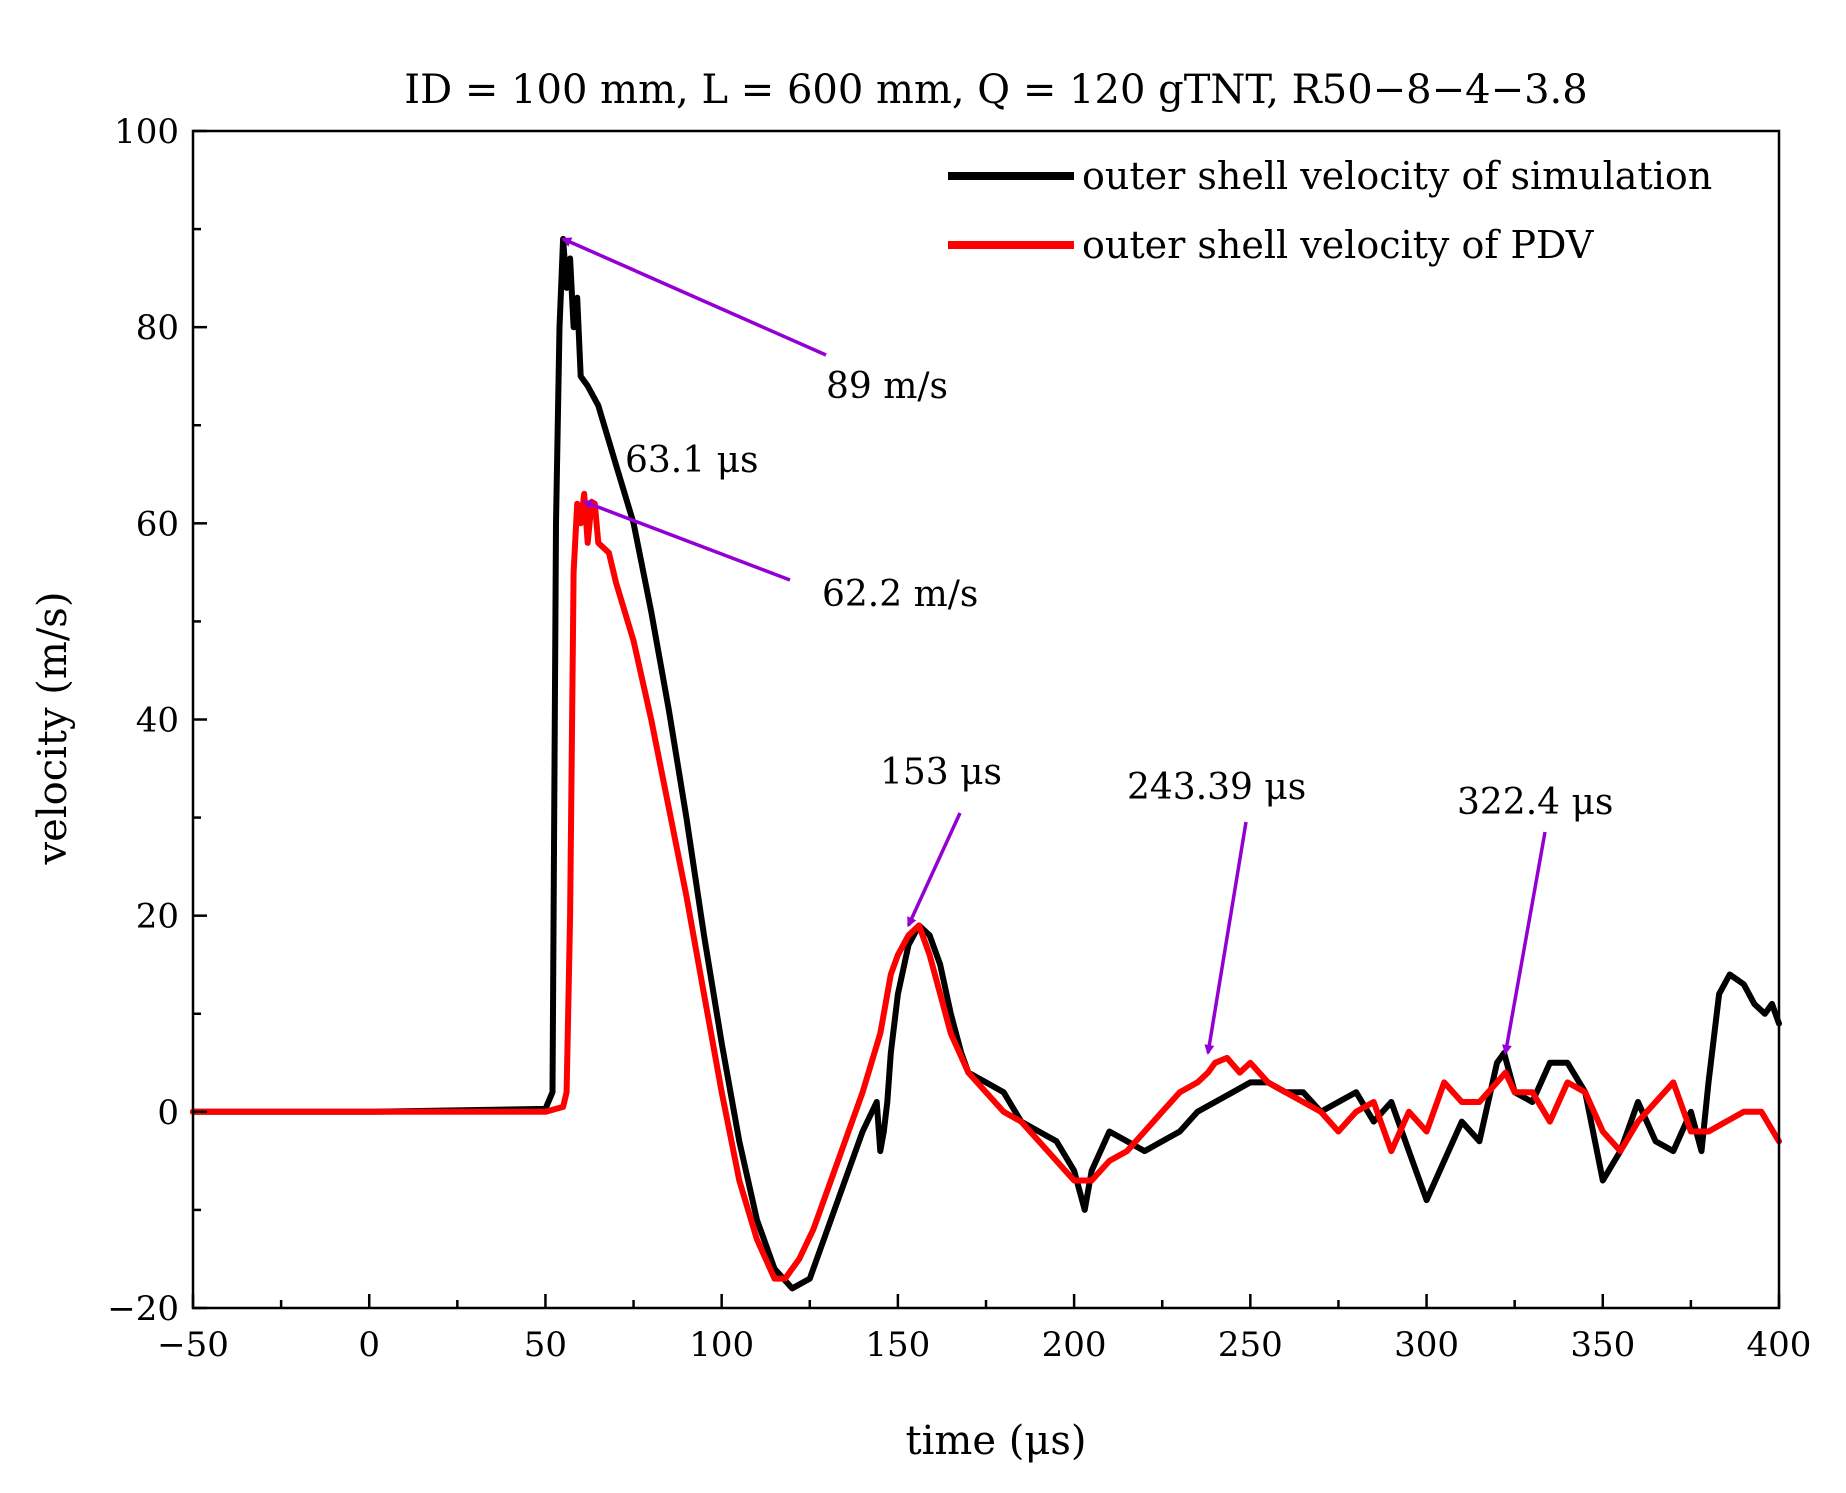  What do you see at coordinates (1602, 1345) in the screenshot?
I see `x-tick-label: 350` at bounding box center [1602, 1345].